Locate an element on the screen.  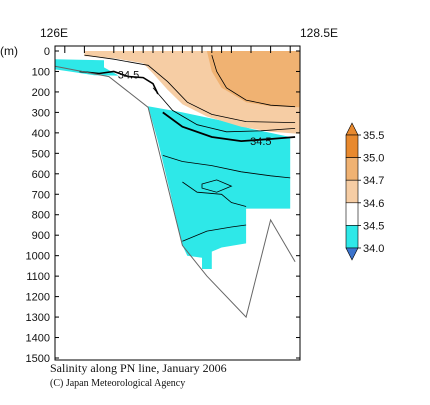
y-tick-label: 900 is located at coordinates (41, 236).